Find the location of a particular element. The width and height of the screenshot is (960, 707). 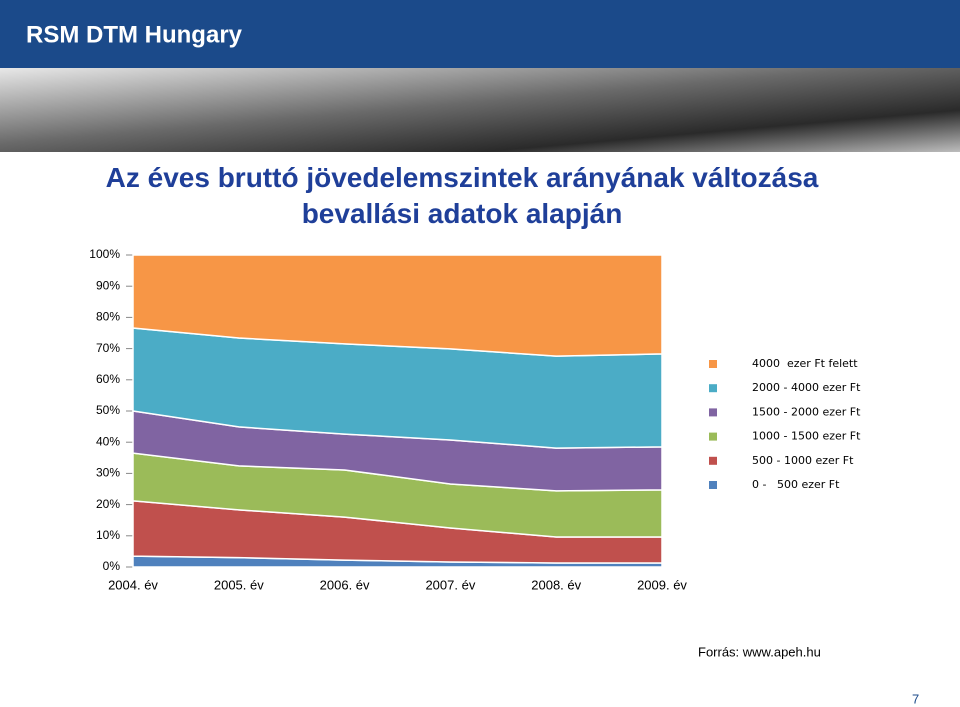

x-tick-label: 2007. év is located at coordinates (450, 584).